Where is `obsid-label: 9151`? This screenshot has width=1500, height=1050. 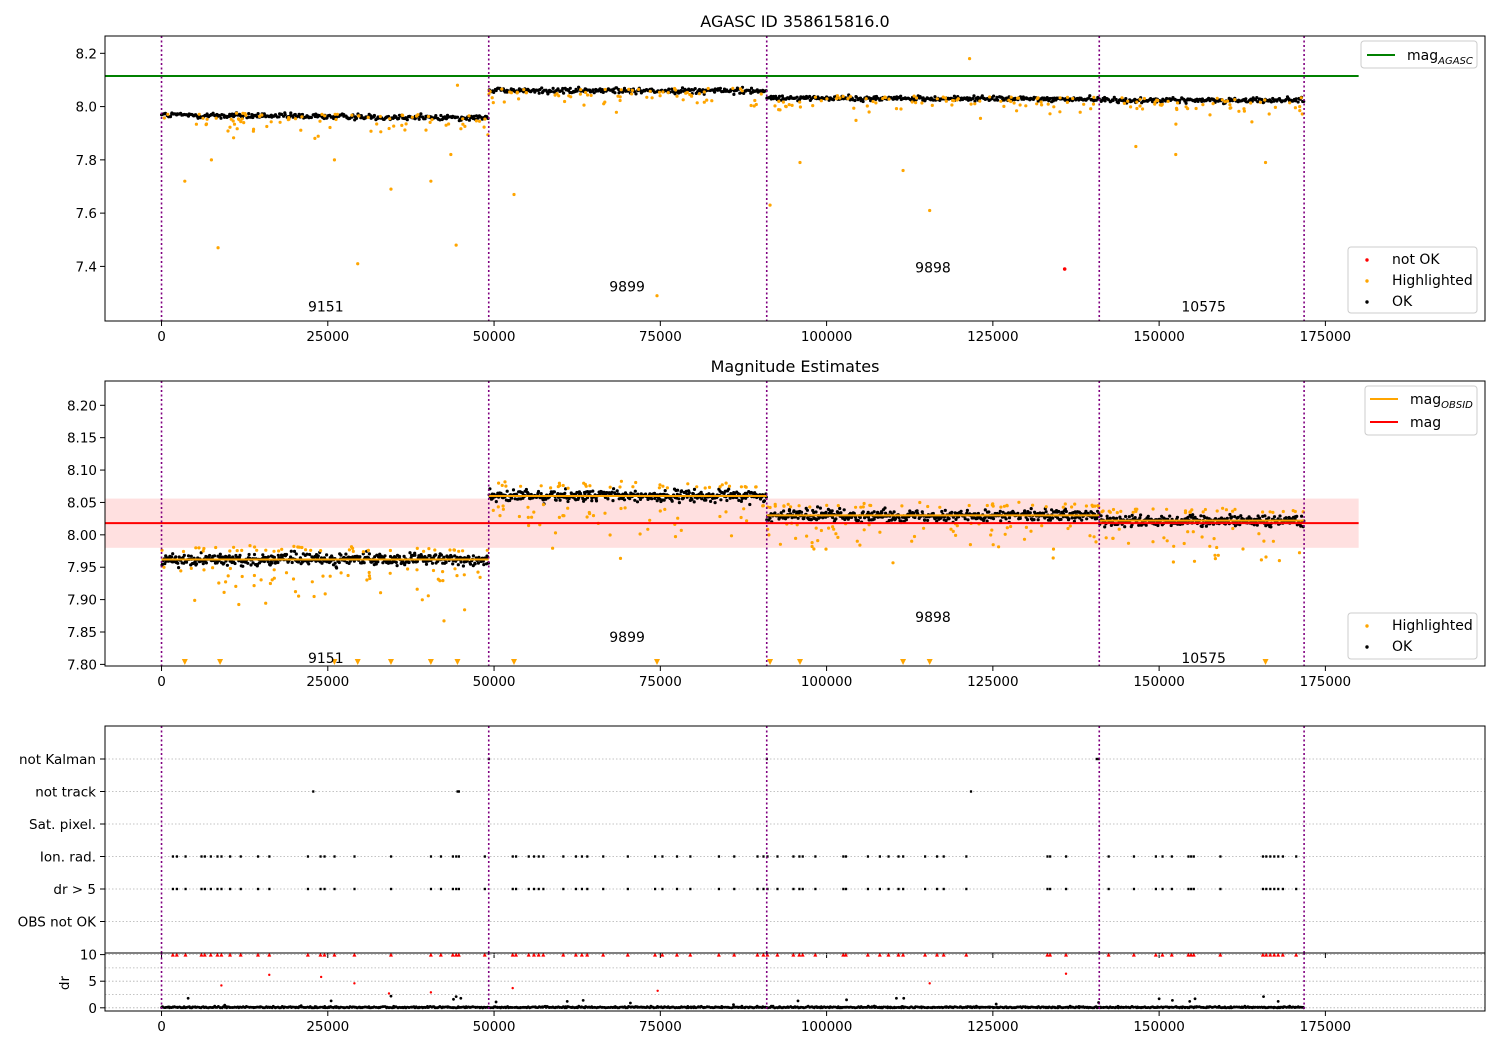
obsid-label: 9151 is located at coordinates (326, 659).